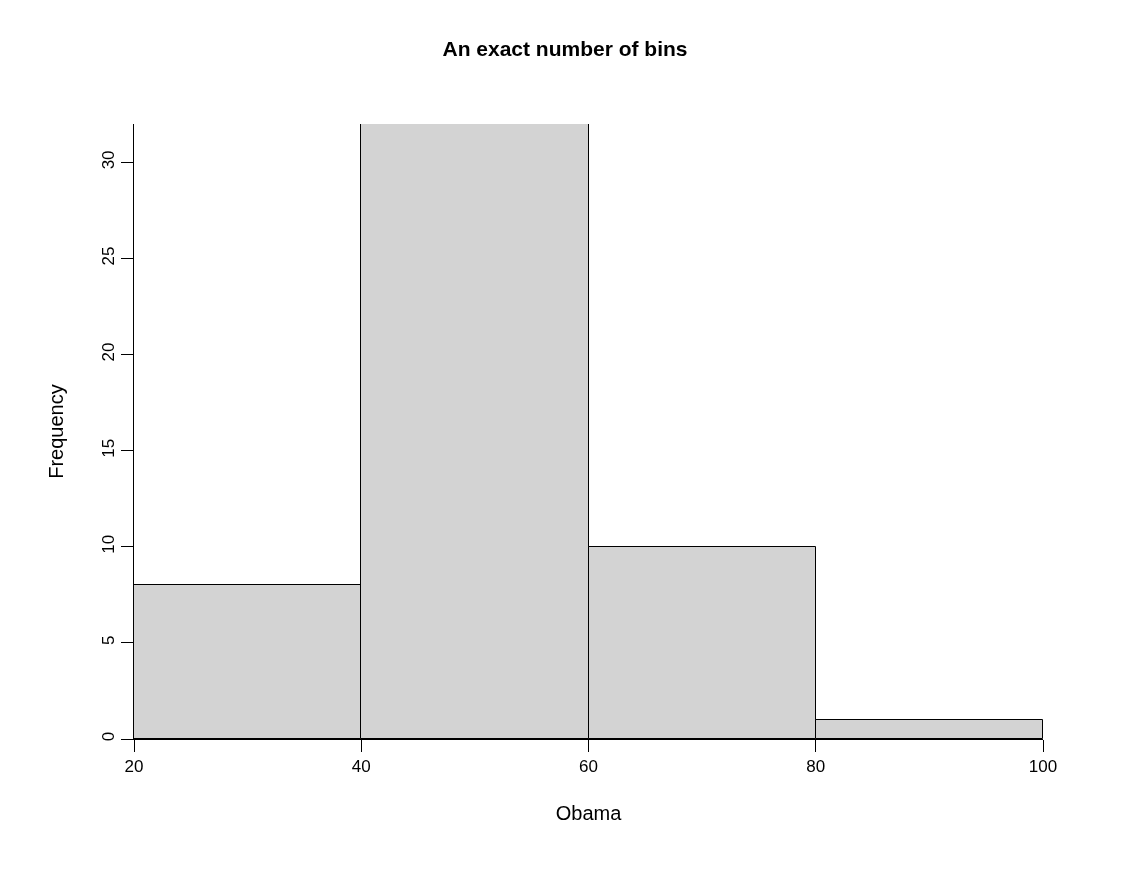 This screenshot has height=887, width=1130. I want to click on y-tick-label: 15, so click(109, 448).